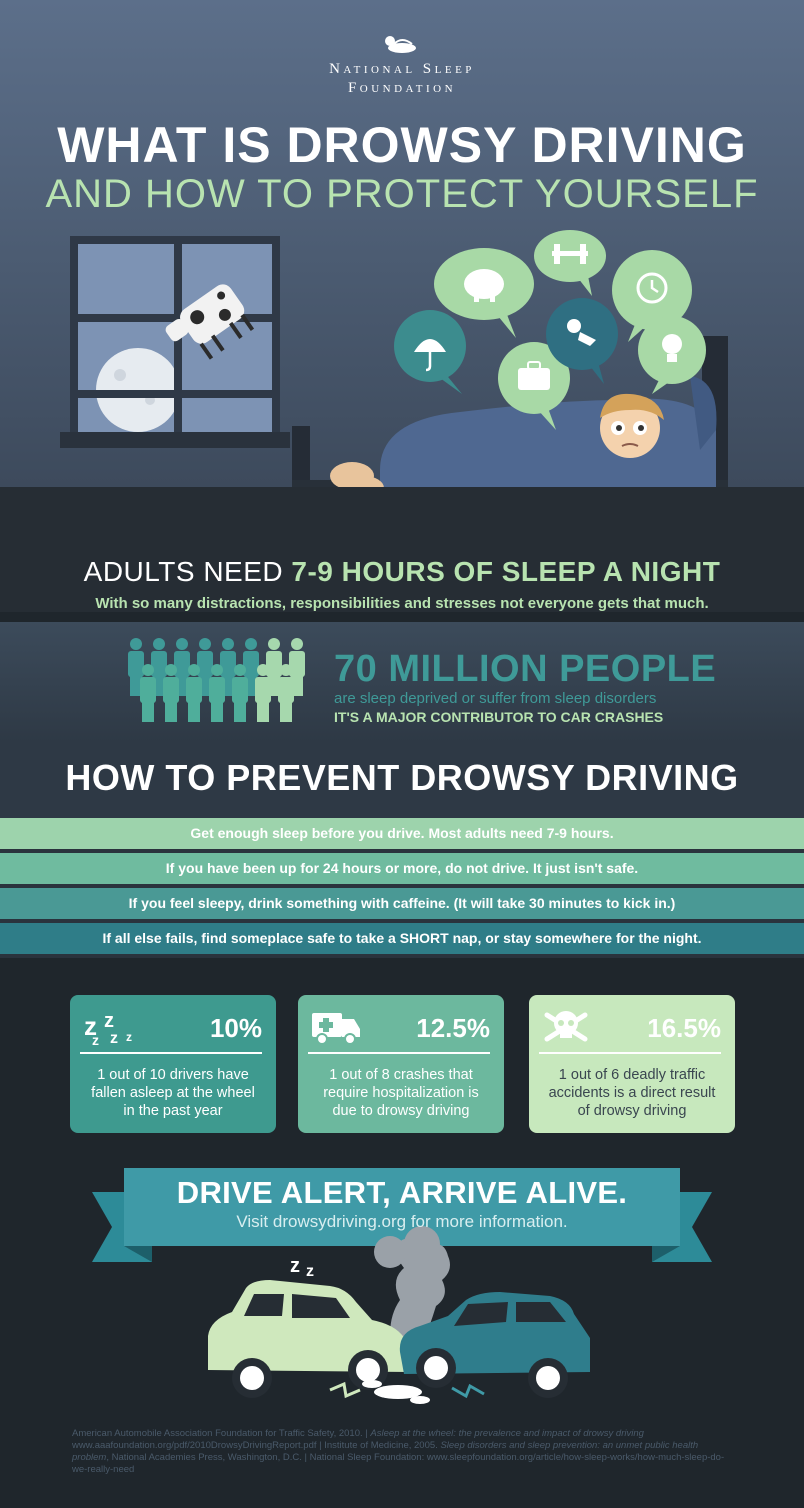  I want to click on cow-illustration, so click(210, 322).